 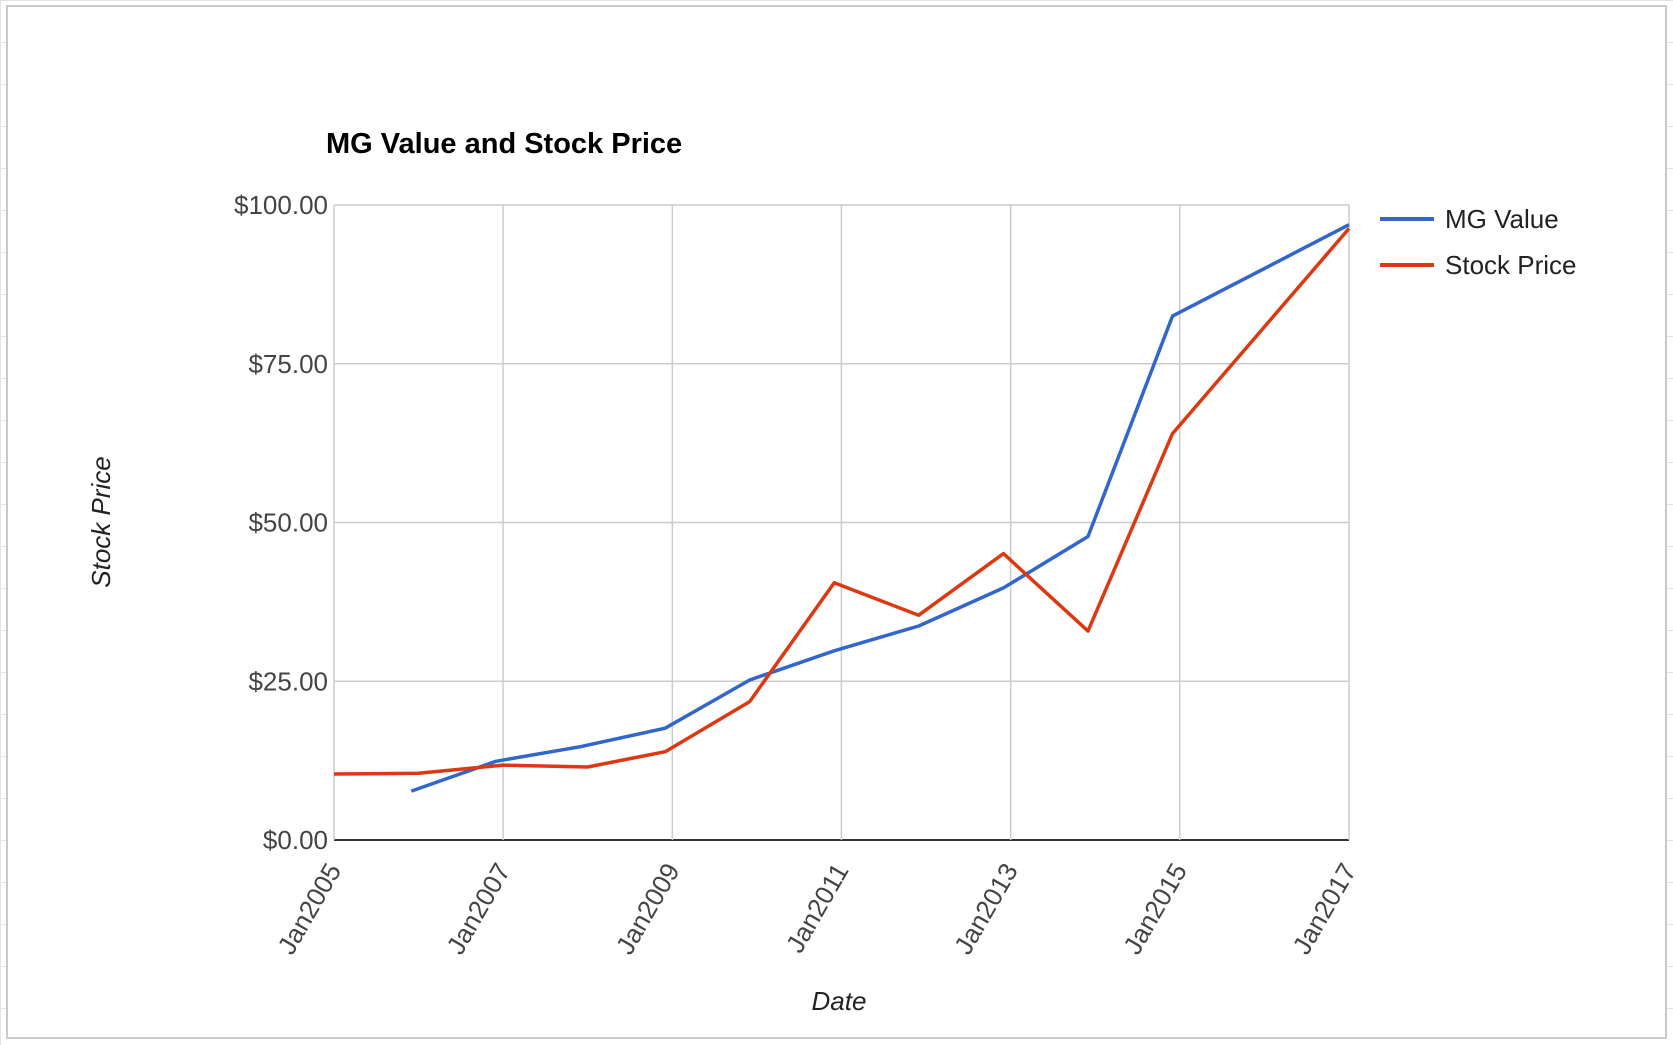 I want to click on legend-label-mg-value: MG Value, so click(x=1502, y=219).